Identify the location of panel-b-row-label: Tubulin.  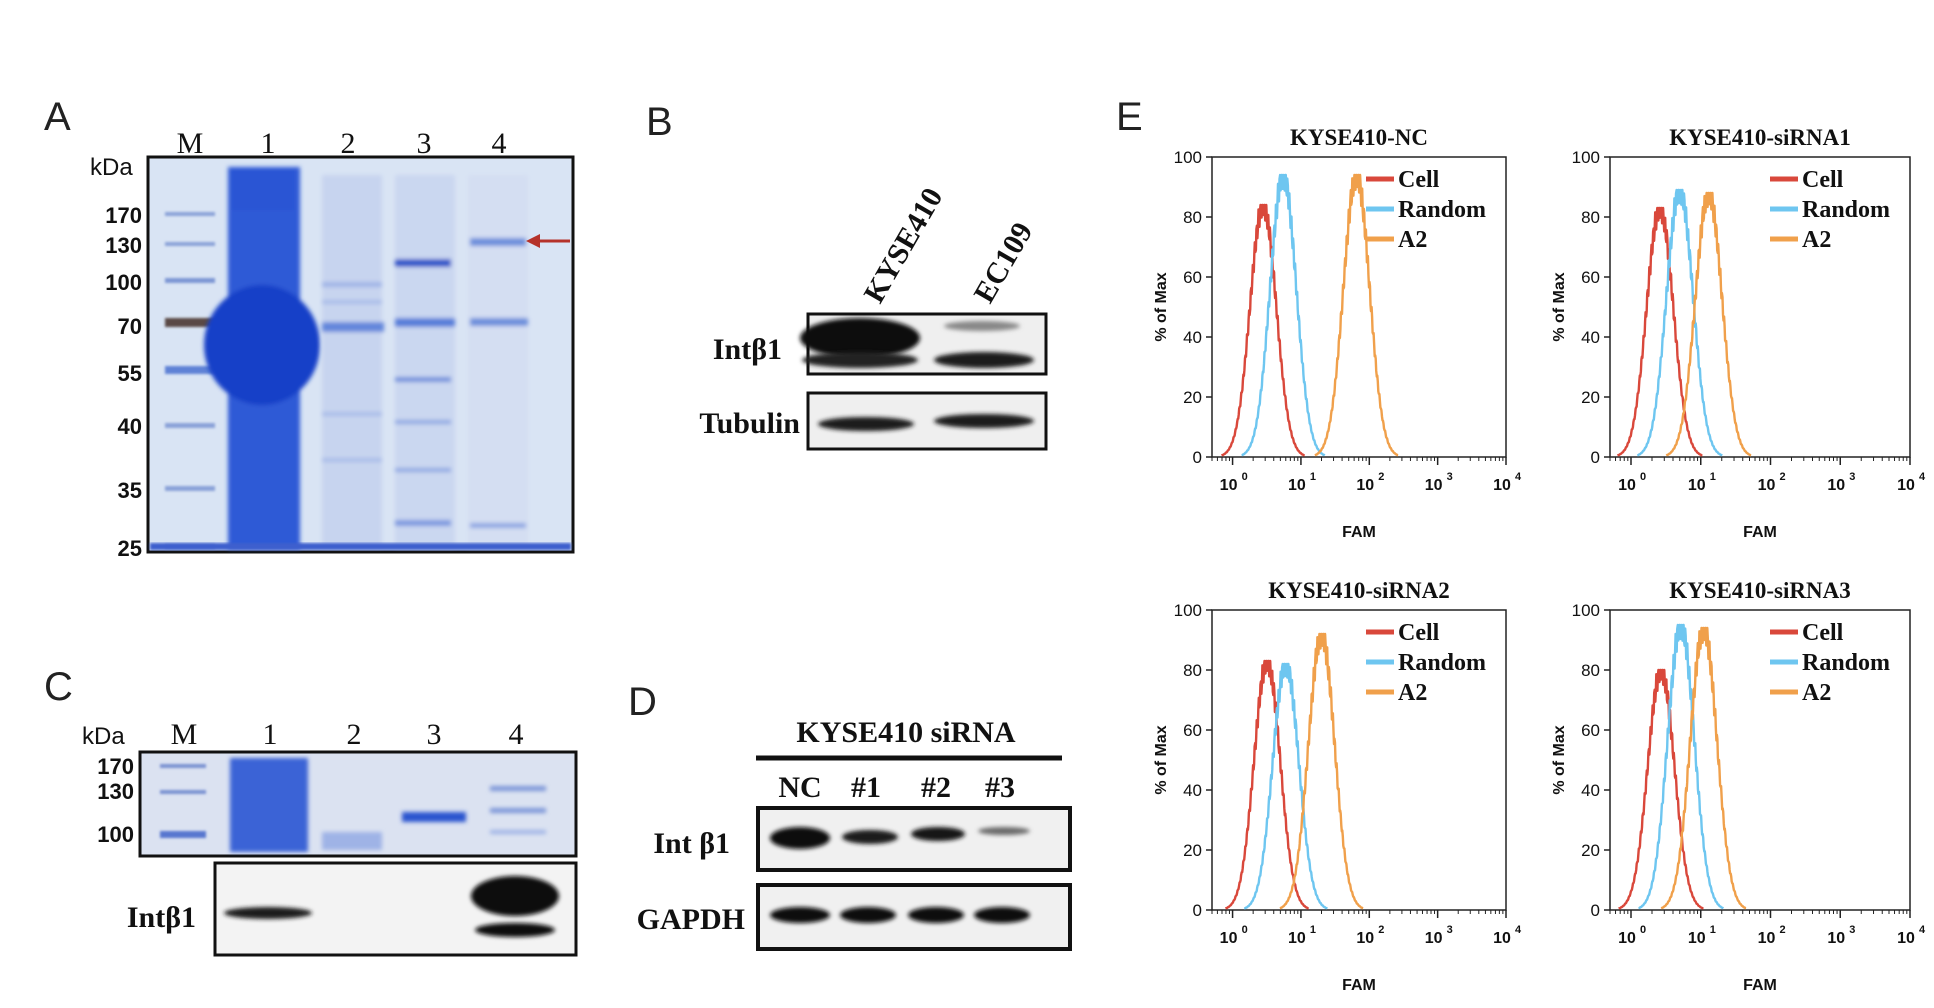
(749, 423).